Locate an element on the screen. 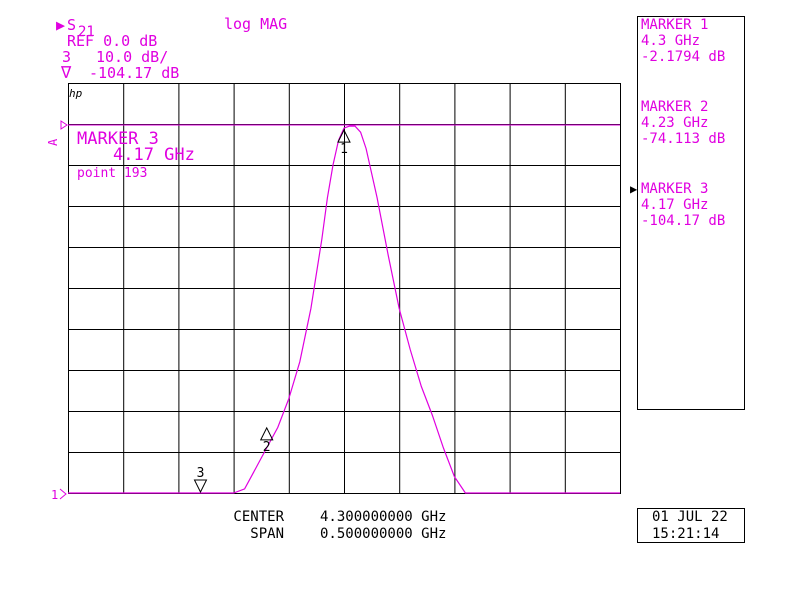 The image size is (800, 605). marker-2-triangle-icon is located at coordinates (266, 433).